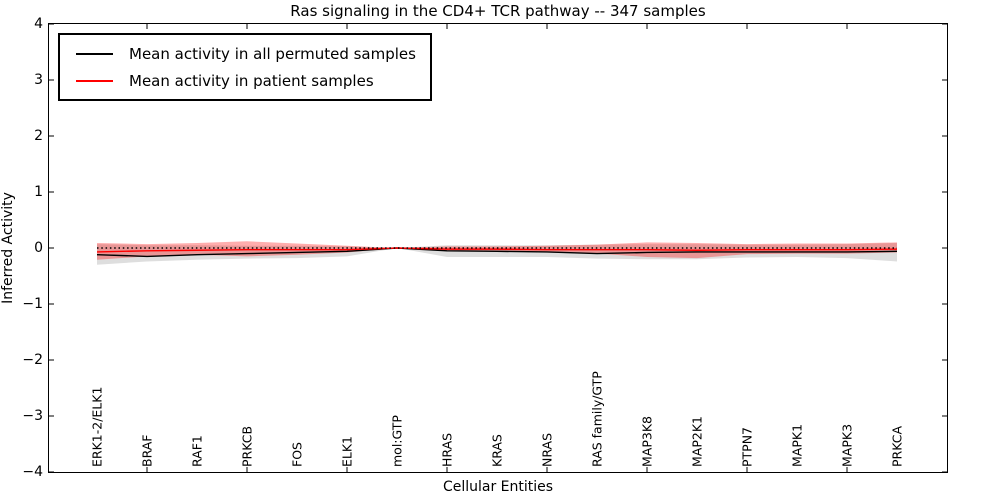  What do you see at coordinates (38, 79) in the screenshot?
I see `y-tick-label: 3` at bounding box center [38, 79].